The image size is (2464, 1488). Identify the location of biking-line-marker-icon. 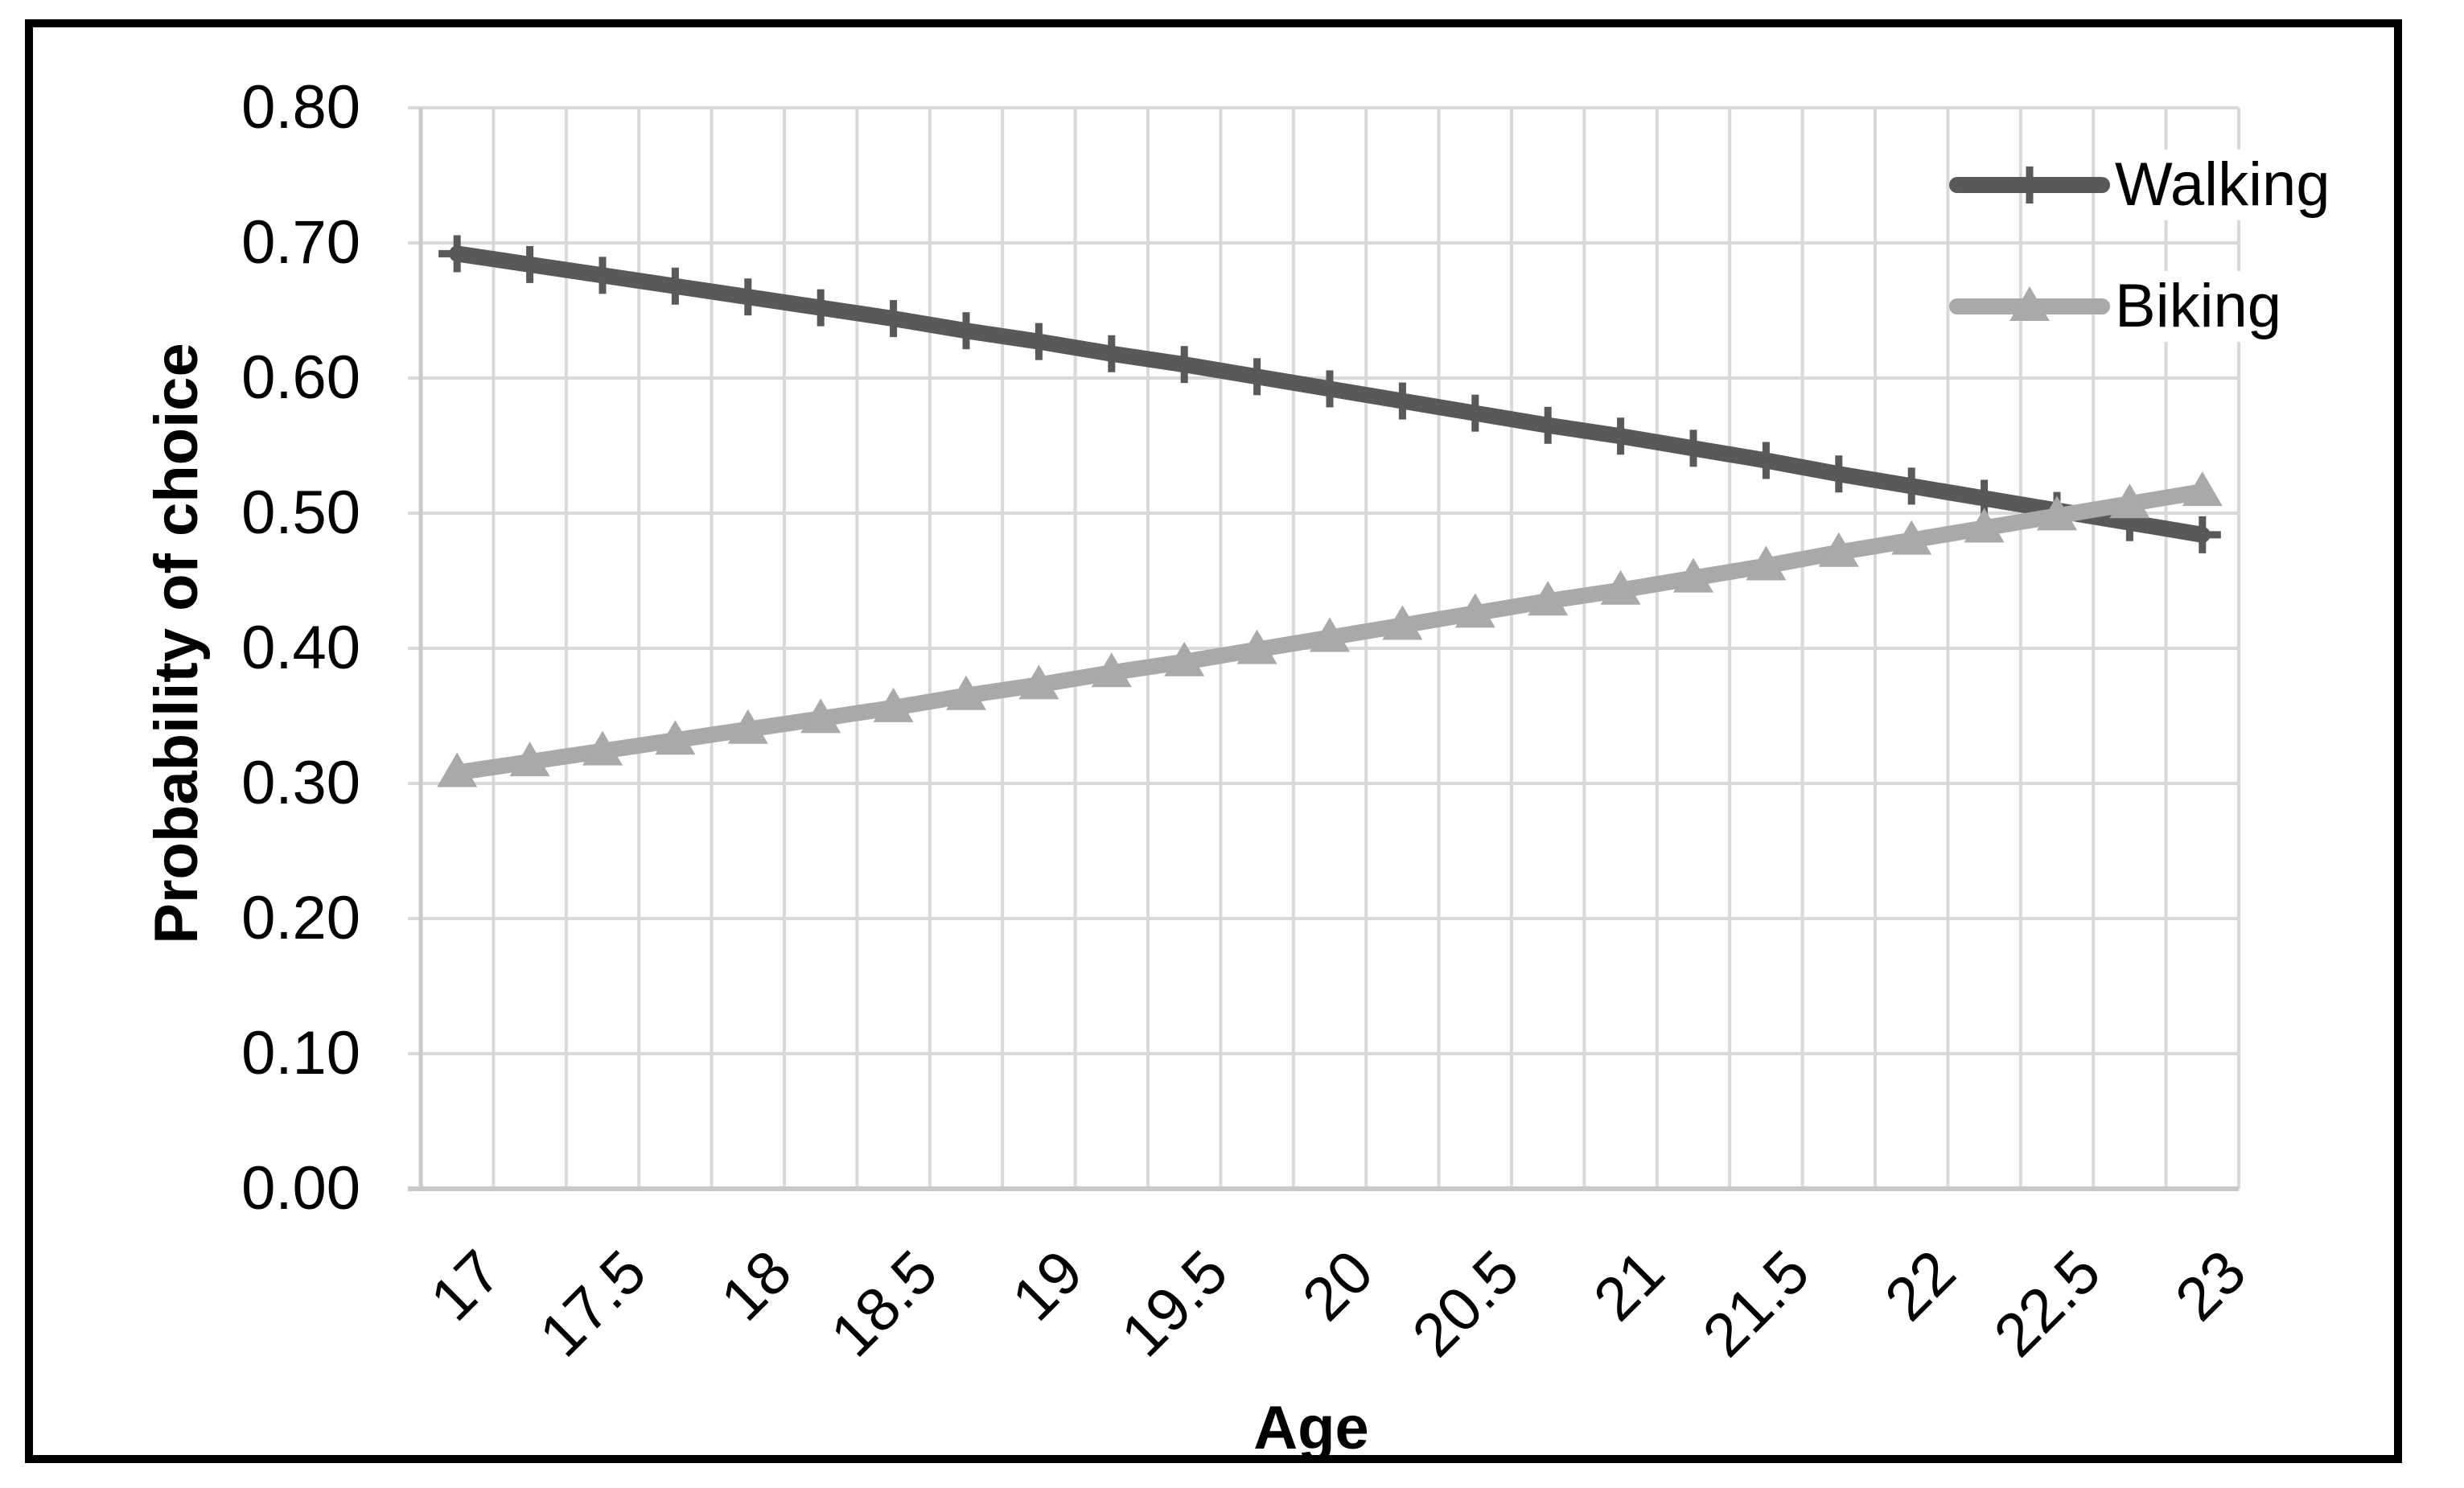
(2029, 303).